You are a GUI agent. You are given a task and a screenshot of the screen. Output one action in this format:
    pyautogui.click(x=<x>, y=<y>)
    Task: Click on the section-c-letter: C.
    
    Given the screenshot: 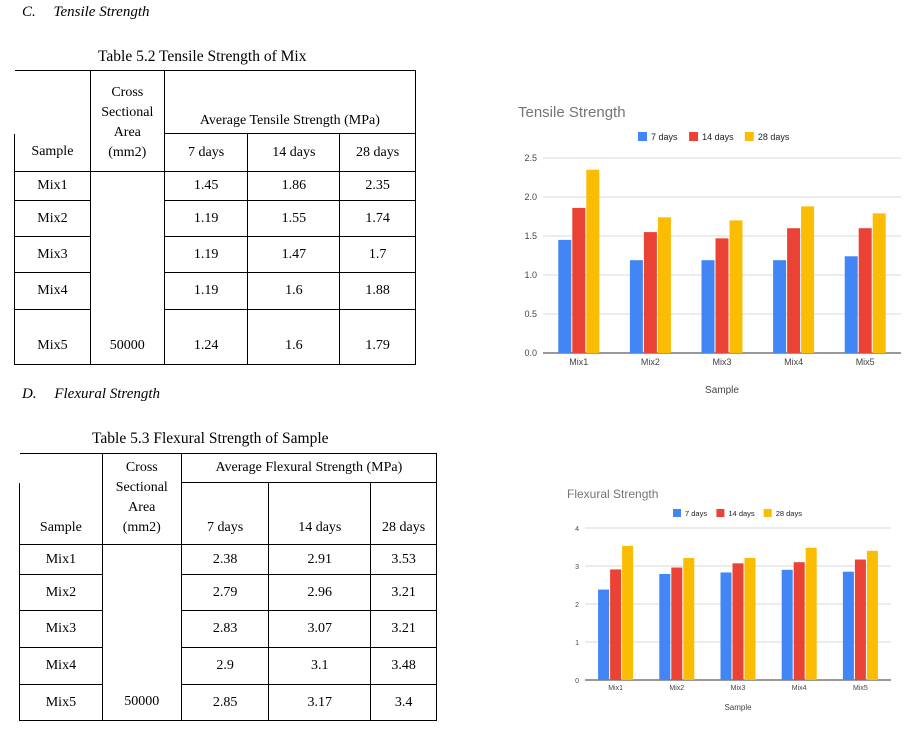 What is the action you would take?
    pyautogui.click(x=29, y=12)
    